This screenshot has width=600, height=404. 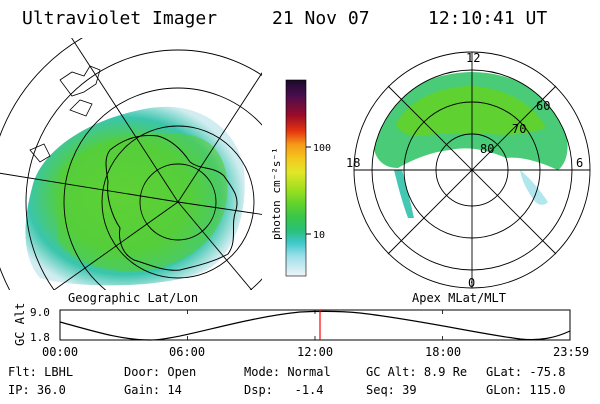 What do you see at coordinates (519, 129) in the screenshot?
I see `mlat-label-70: 70` at bounding box center [519, 129].